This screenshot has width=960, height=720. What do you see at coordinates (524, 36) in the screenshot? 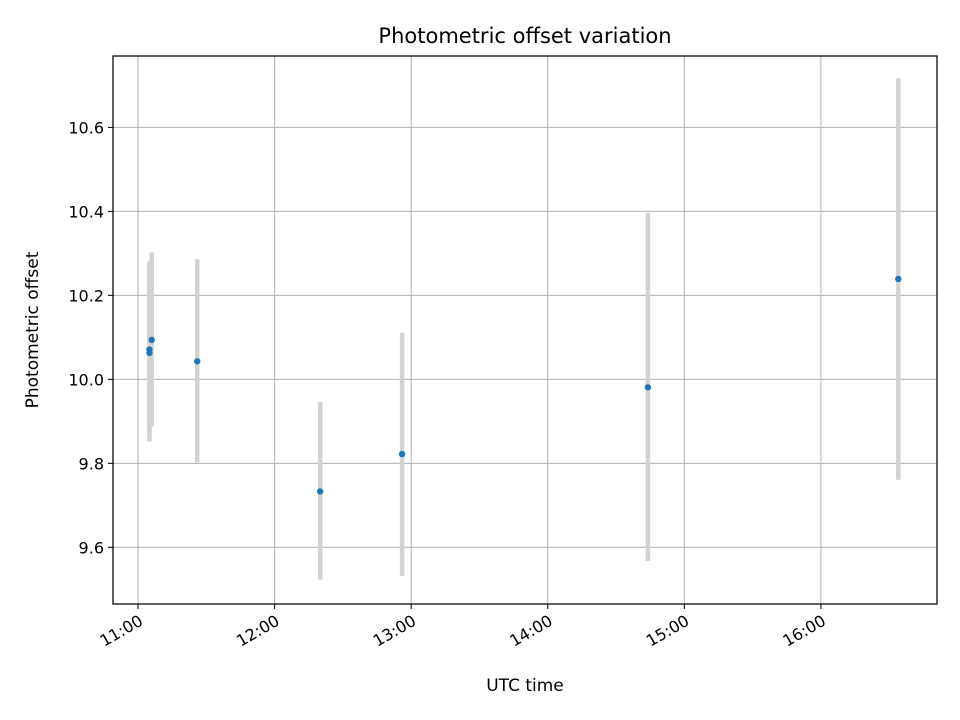
I see `chart-title: Photometric offset variation` at bounding box center [524, 36].